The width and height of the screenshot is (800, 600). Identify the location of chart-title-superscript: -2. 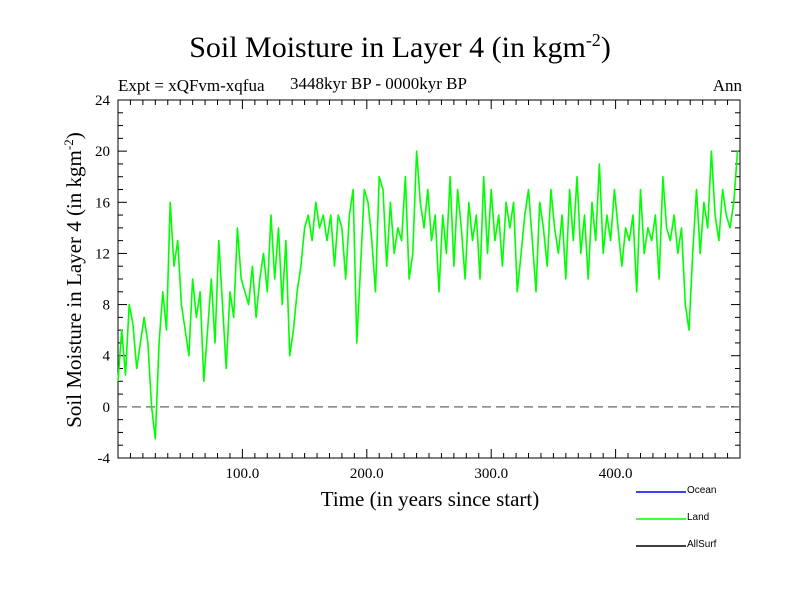
(593, 40).